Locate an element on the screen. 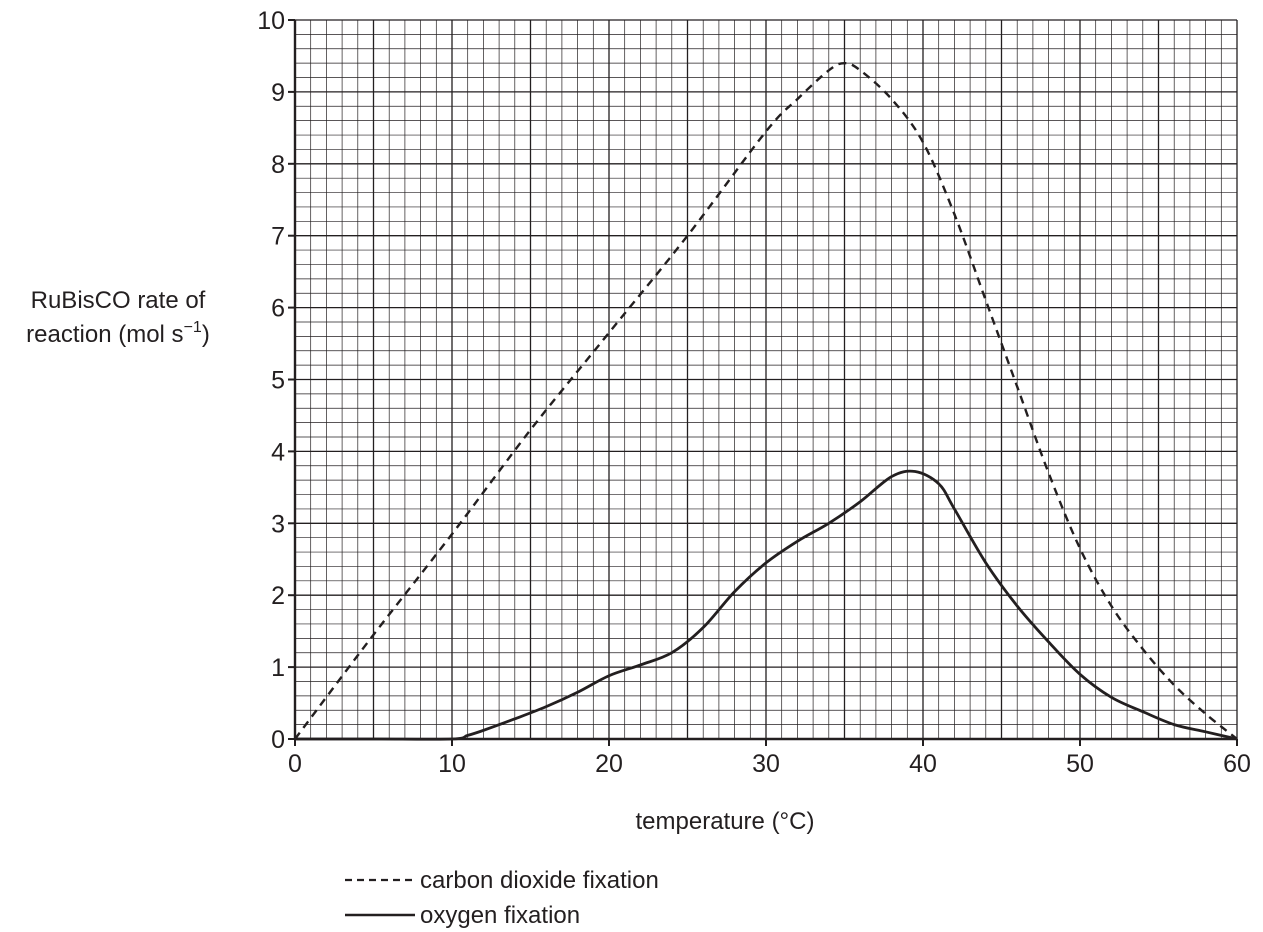 The width and height of the screenshot is (1263, 932). y-tick-label: 7 is located at coordinates (278, 237).